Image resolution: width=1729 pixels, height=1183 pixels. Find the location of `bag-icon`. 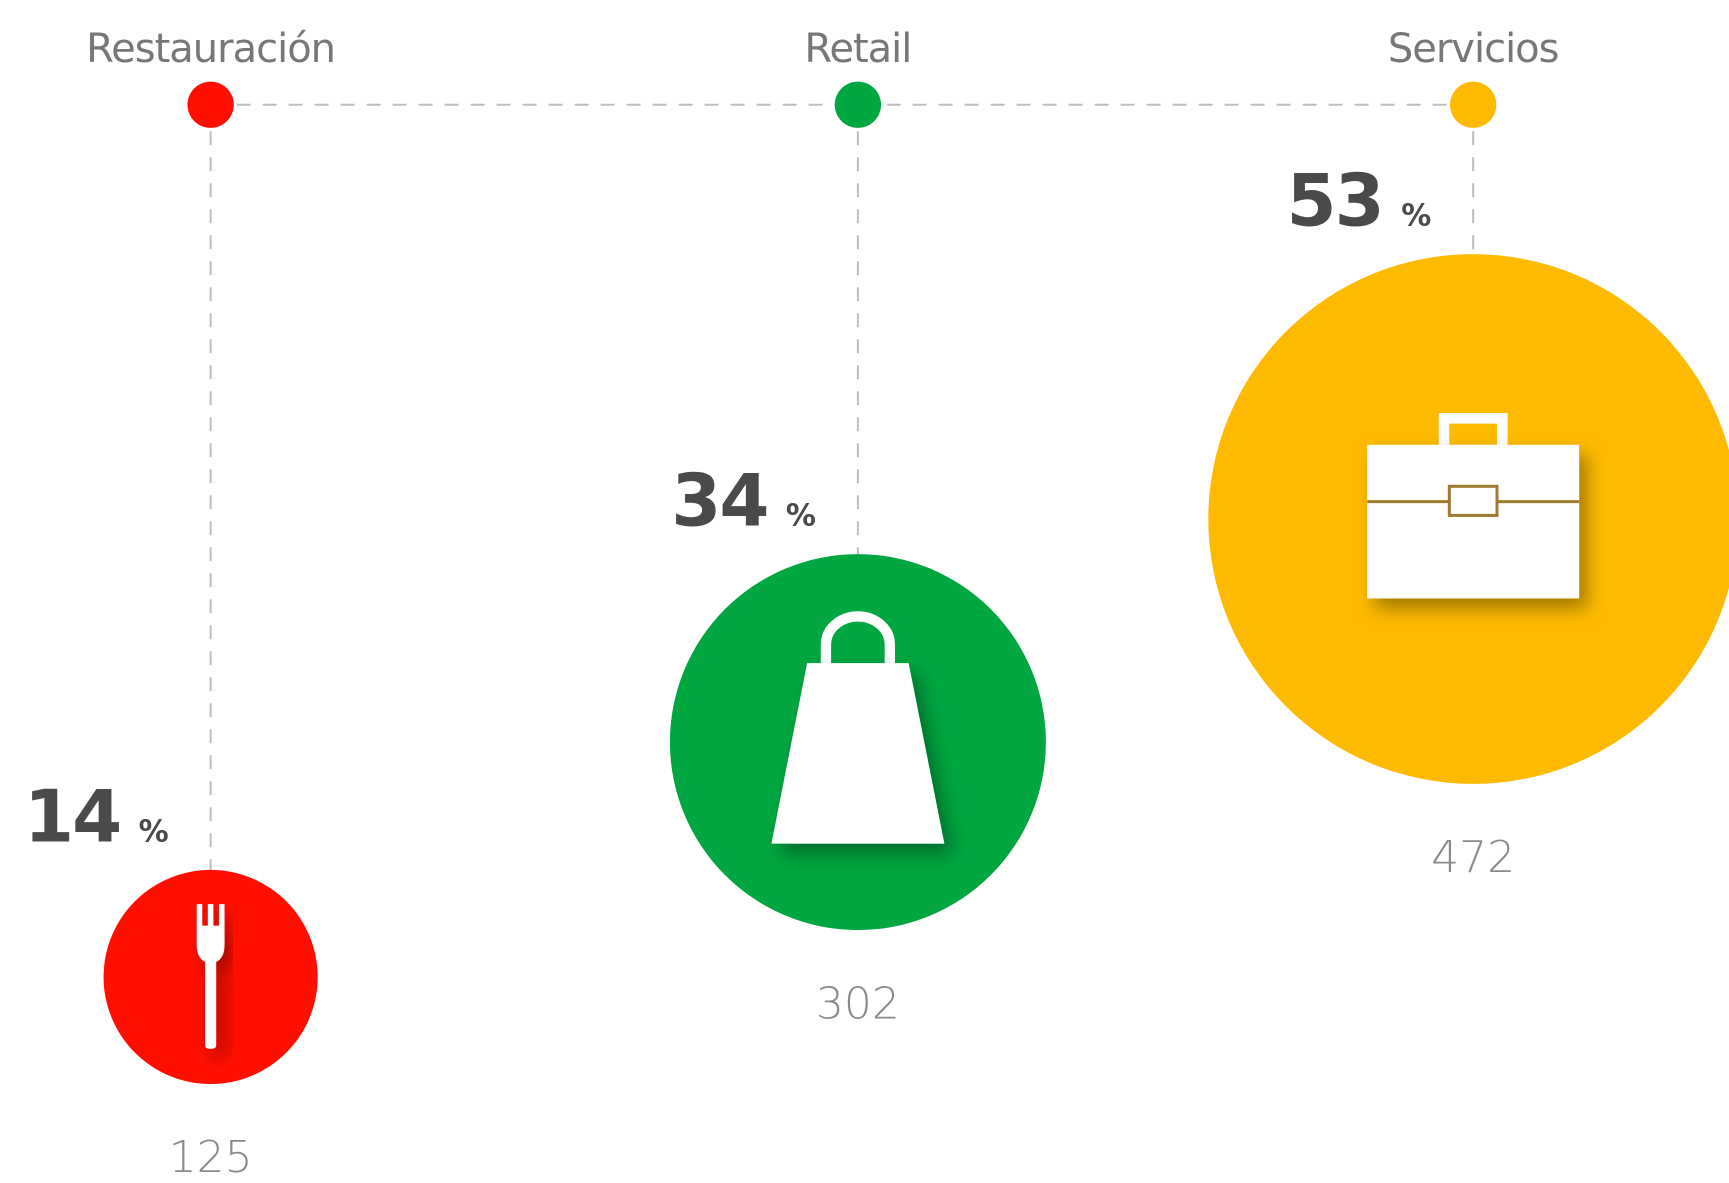

bag-icon is located at coordinates (858, 753).